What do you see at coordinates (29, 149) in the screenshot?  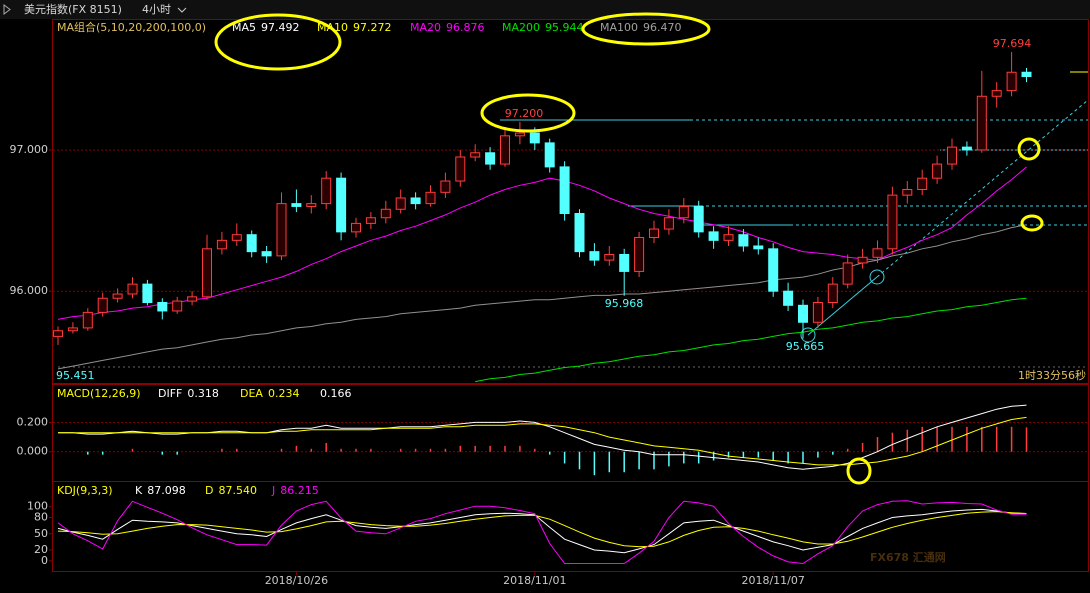 I see `y-tick-label: 97.000` at bounding box center [29, 149].